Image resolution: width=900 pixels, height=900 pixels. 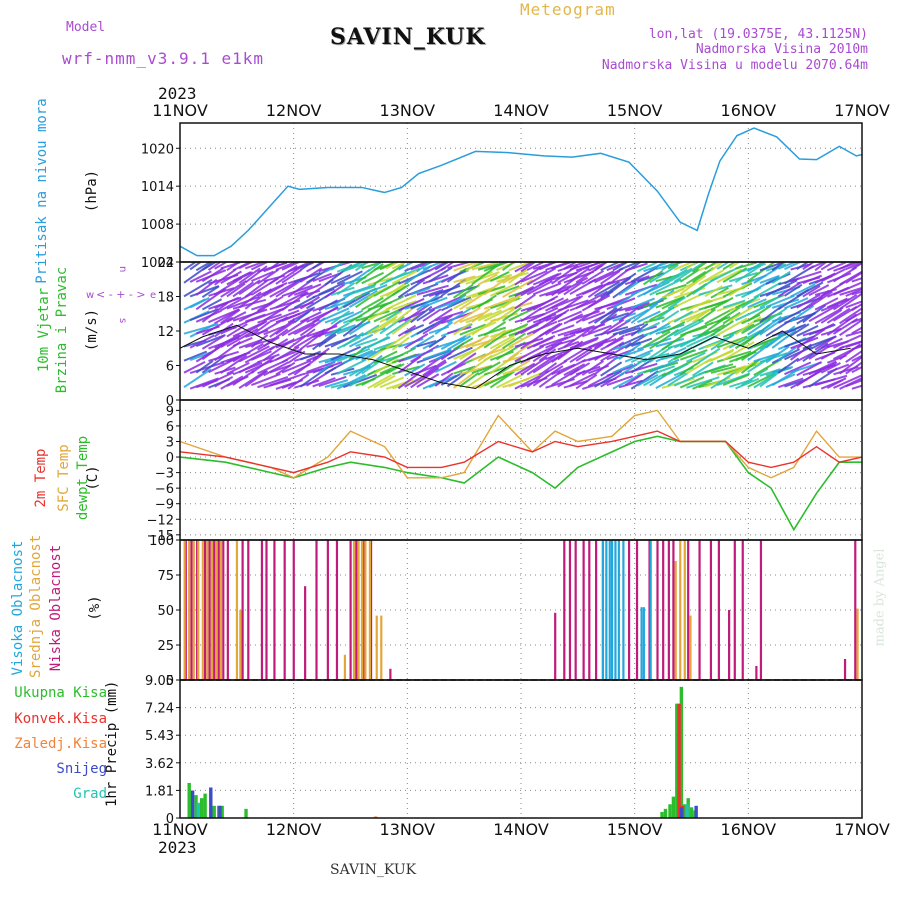 What do you see at coordinates (170, 442) in the screenshot?
I see `y-tick-label: 3` at bounding box center [170, 442].